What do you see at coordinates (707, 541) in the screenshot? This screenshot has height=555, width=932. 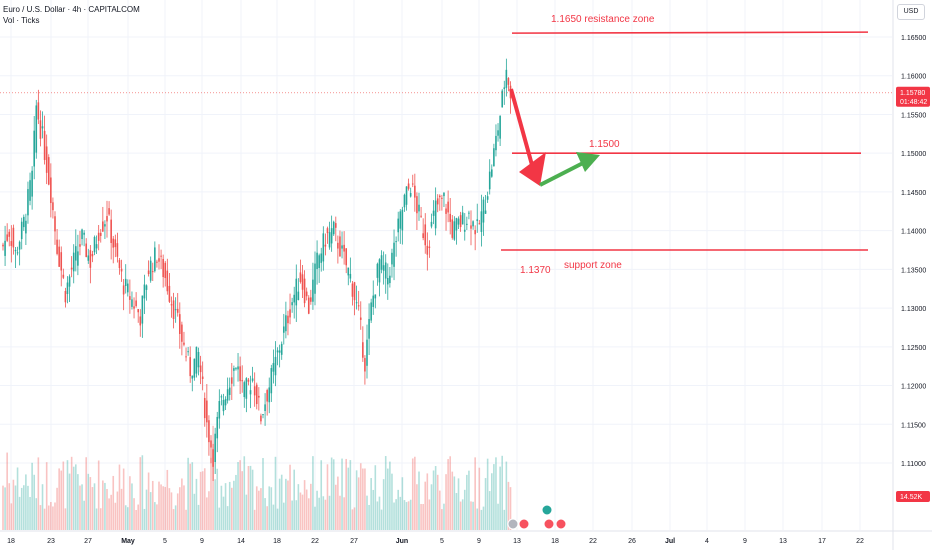 I see `time-axis-tick: 4` at bounding box center [707, 541].